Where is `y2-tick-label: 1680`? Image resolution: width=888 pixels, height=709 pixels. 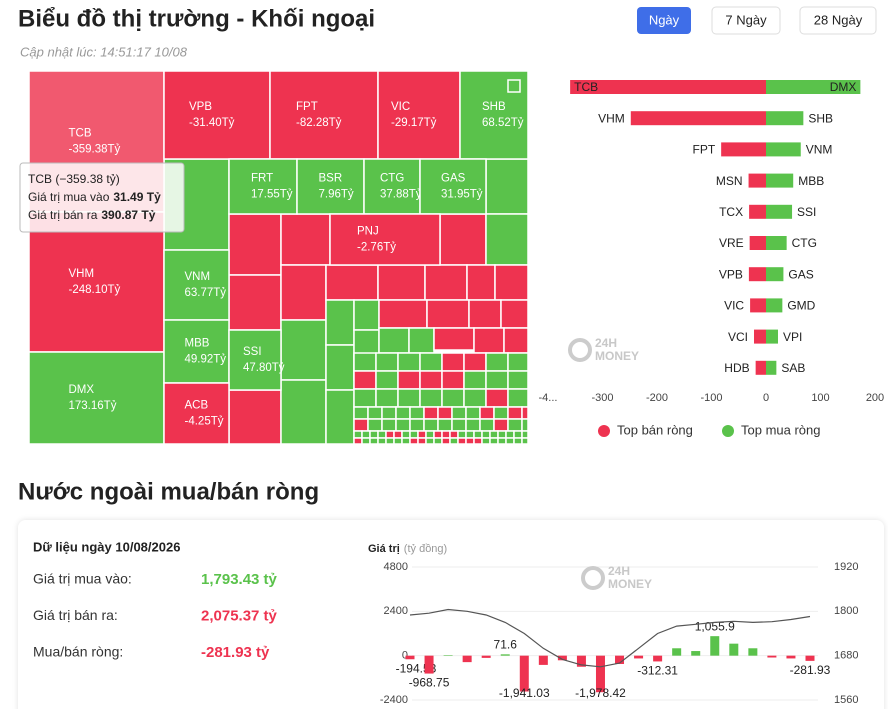 y2-tick-label: 1680 is located at coordinates (846, 656).